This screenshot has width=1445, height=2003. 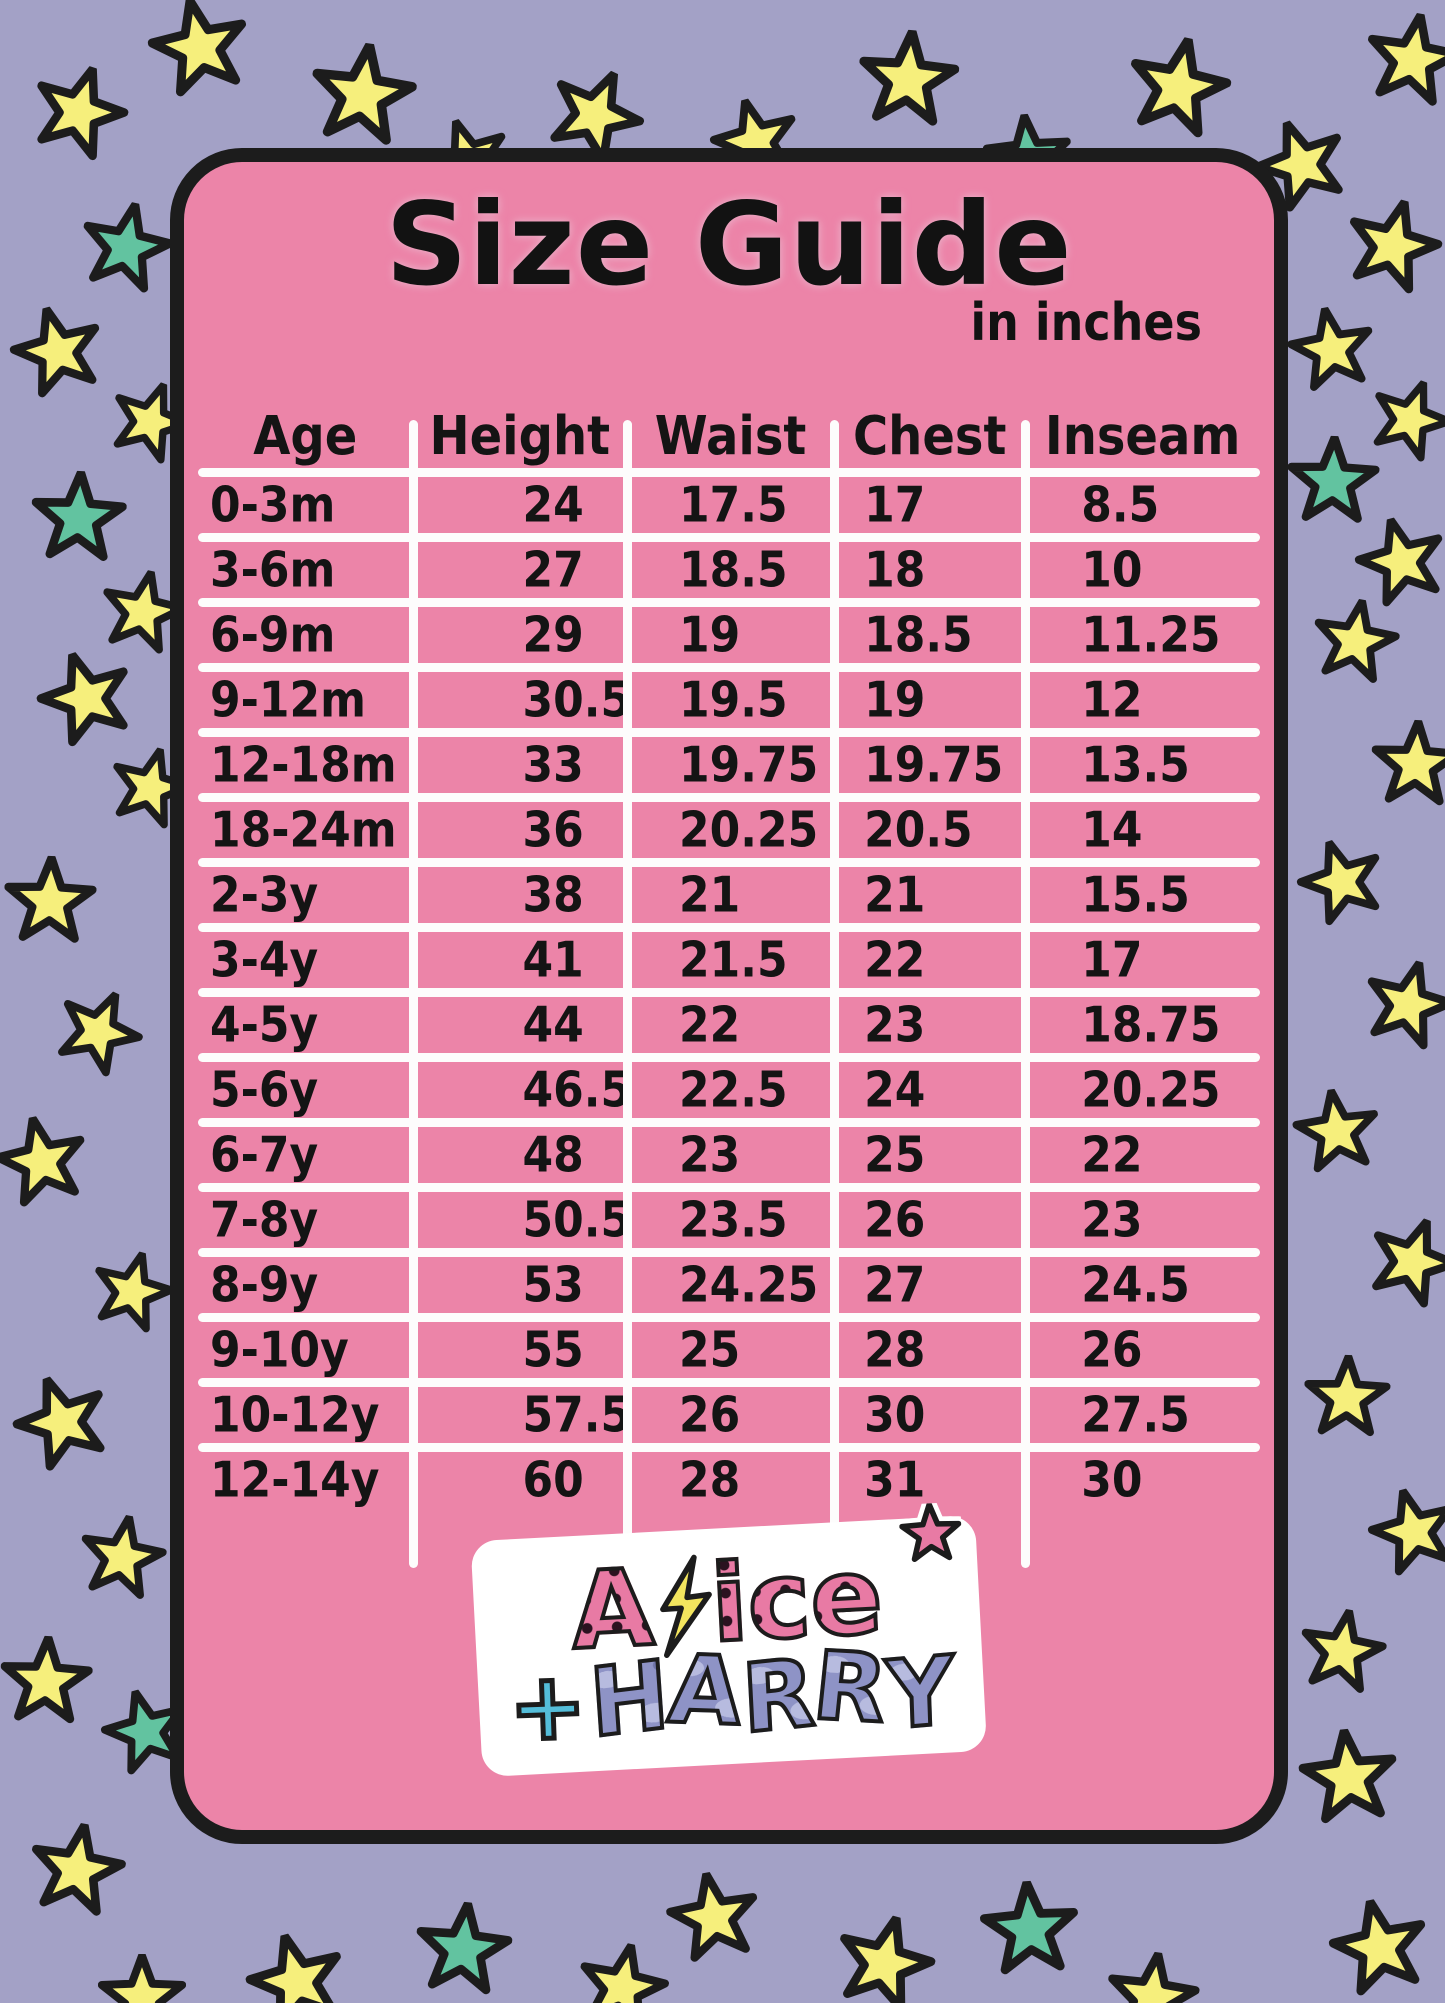 I want to click on logo-line-harry: + HARRY, so click(x=732, y=1697).